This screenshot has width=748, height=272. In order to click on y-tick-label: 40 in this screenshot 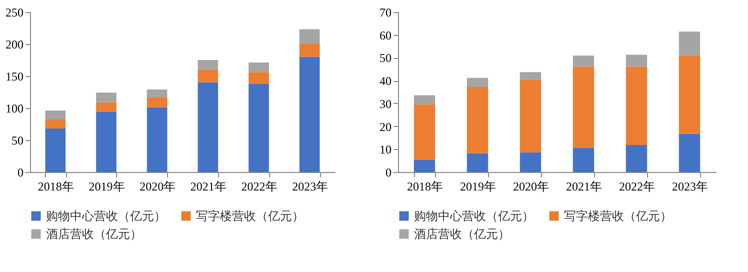, I will do `click(386, 81)`.